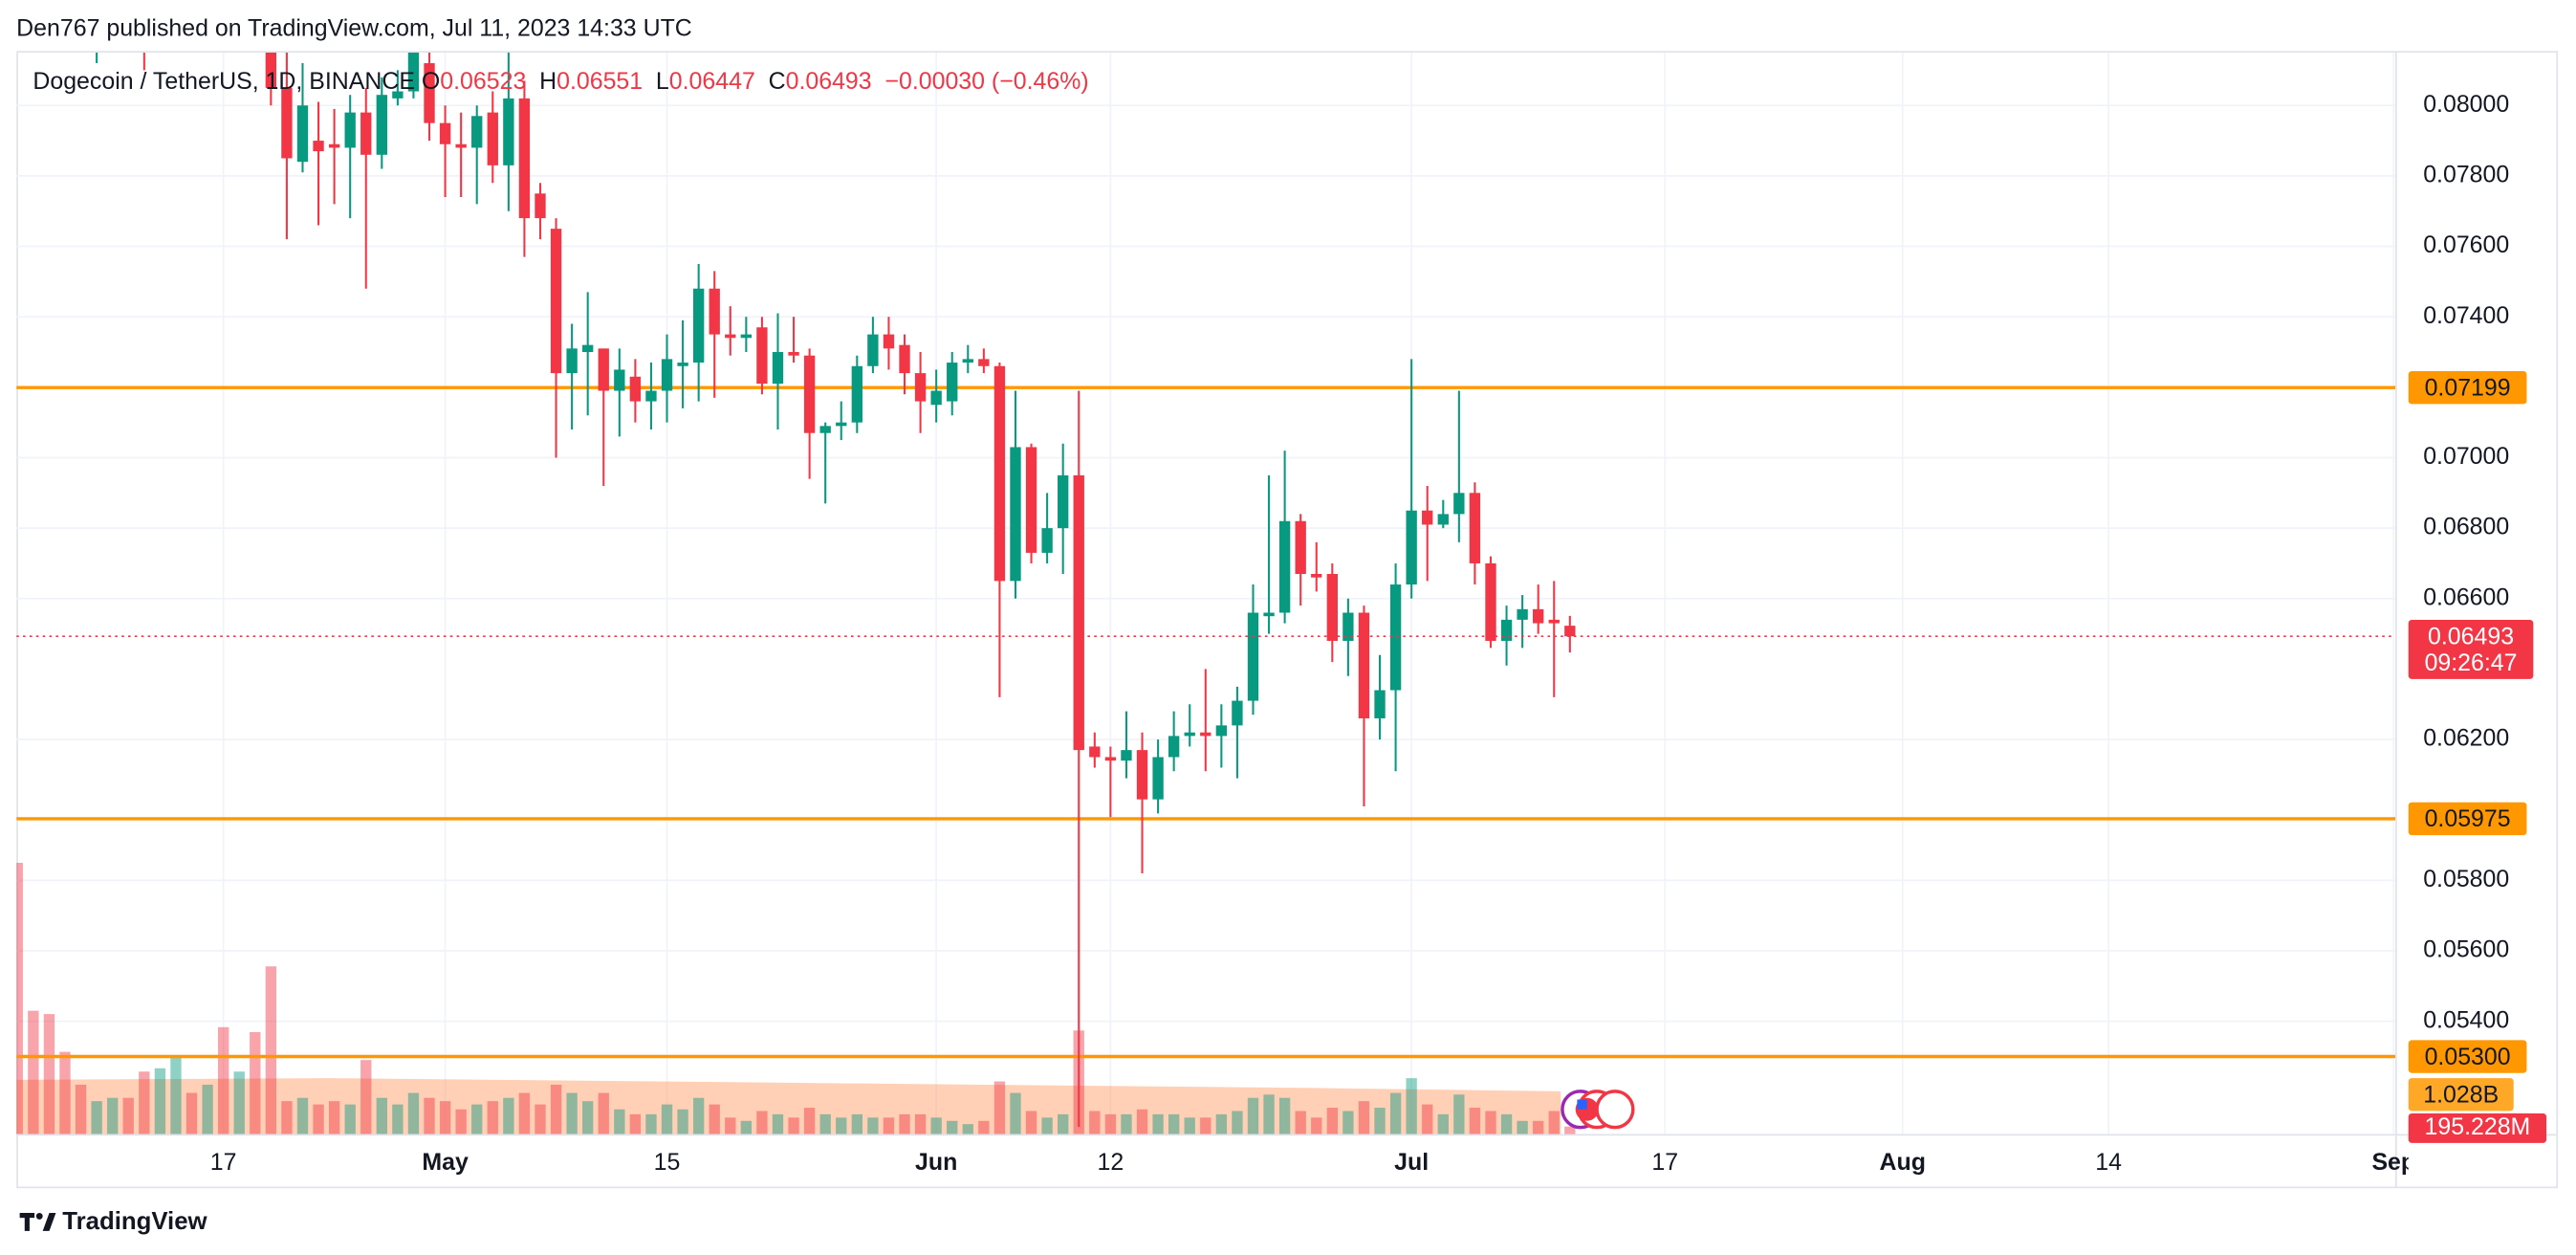  What do you see at coordinates (2466, 949) in the screenshot?
I see `y-tick-label: 0.05600` at bounding box center [2466, 949].